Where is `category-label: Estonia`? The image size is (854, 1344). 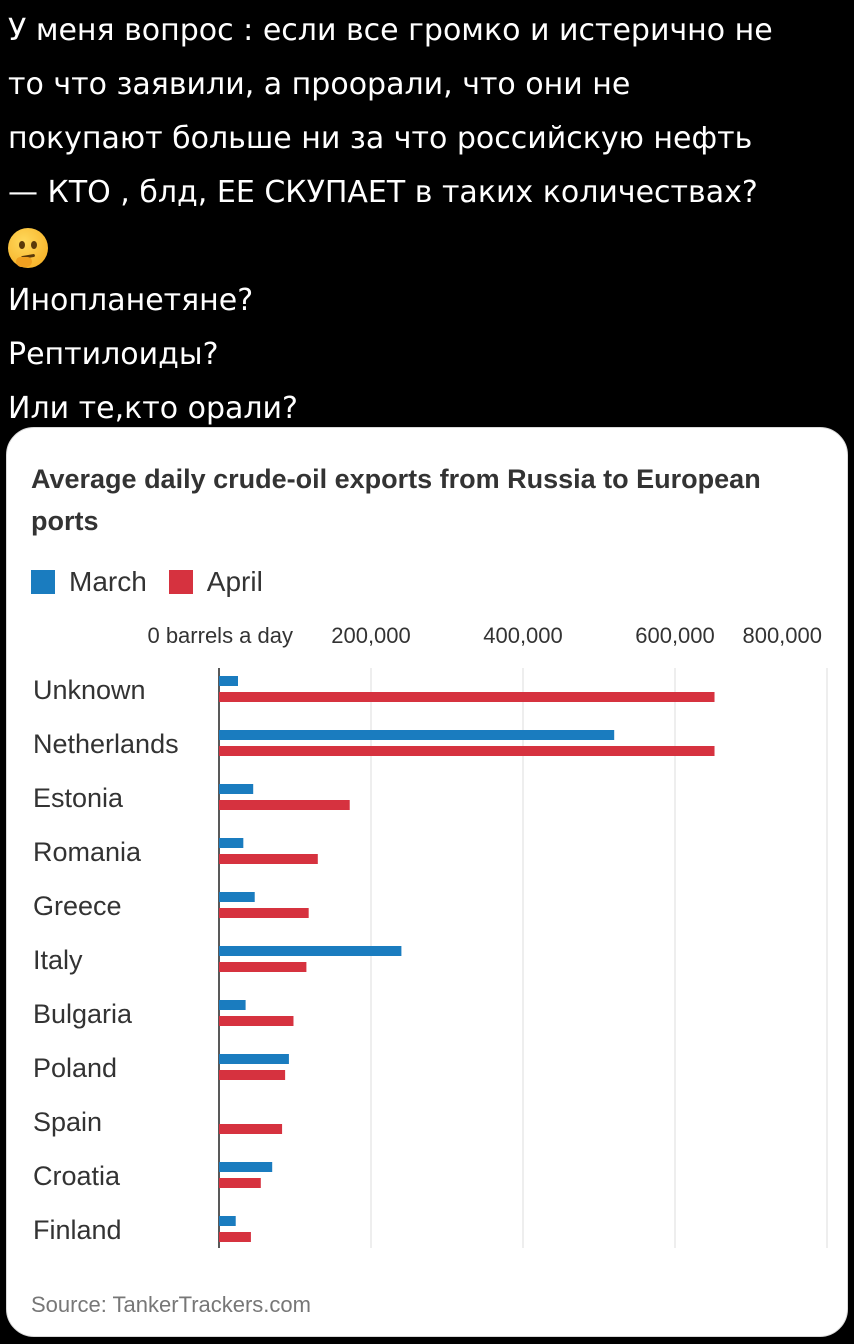 category-label: Estonia is located at coordinates (78, 798).